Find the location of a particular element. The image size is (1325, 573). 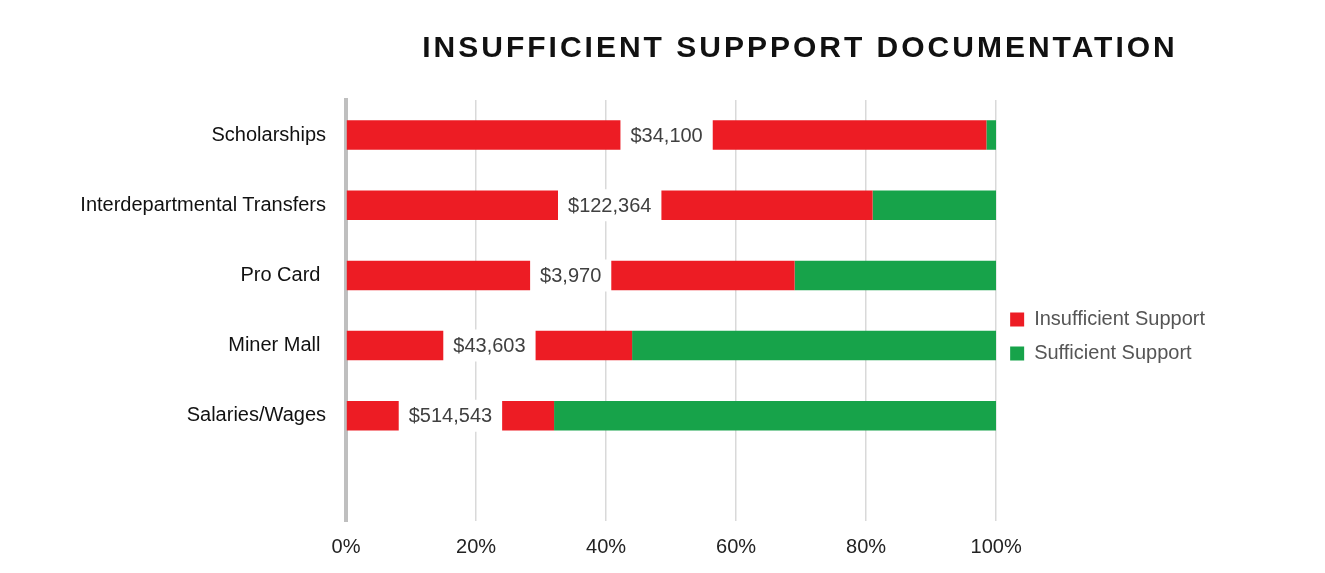

annotation: $3,970 is located at coordinates (571, 274).